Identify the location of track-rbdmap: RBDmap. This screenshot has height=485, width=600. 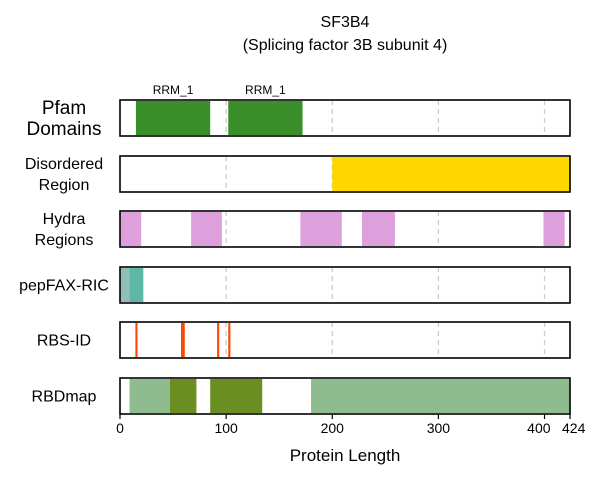
(301, 396).